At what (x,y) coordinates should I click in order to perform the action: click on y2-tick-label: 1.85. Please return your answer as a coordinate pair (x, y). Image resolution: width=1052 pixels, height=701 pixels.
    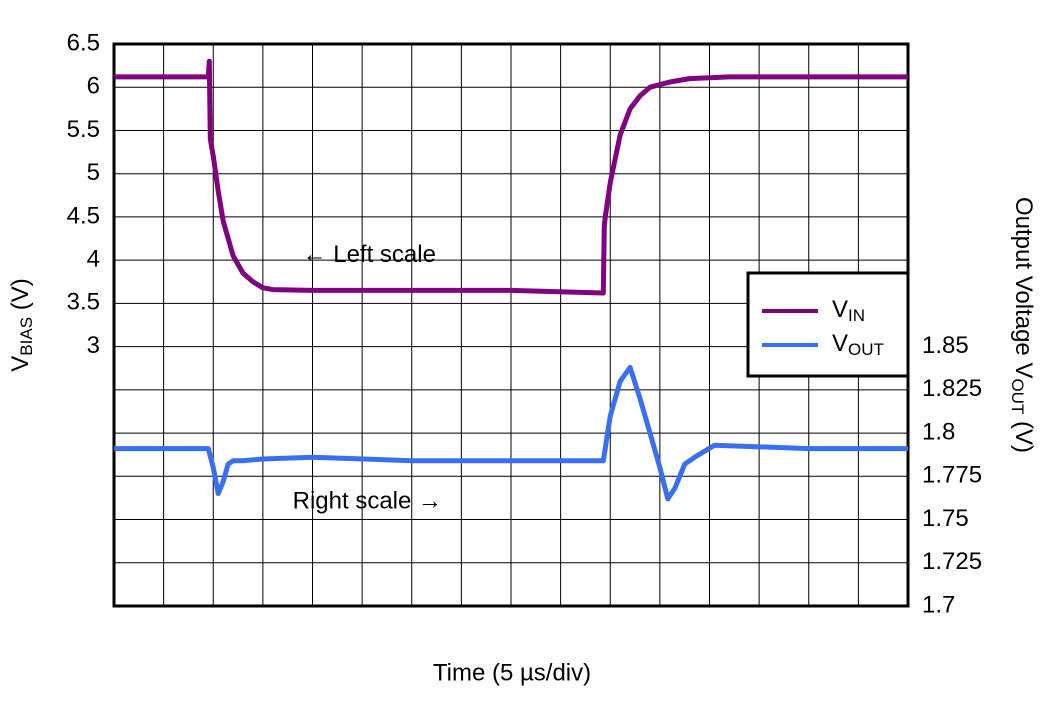
    Looking at the image, I should click on (945, 345).